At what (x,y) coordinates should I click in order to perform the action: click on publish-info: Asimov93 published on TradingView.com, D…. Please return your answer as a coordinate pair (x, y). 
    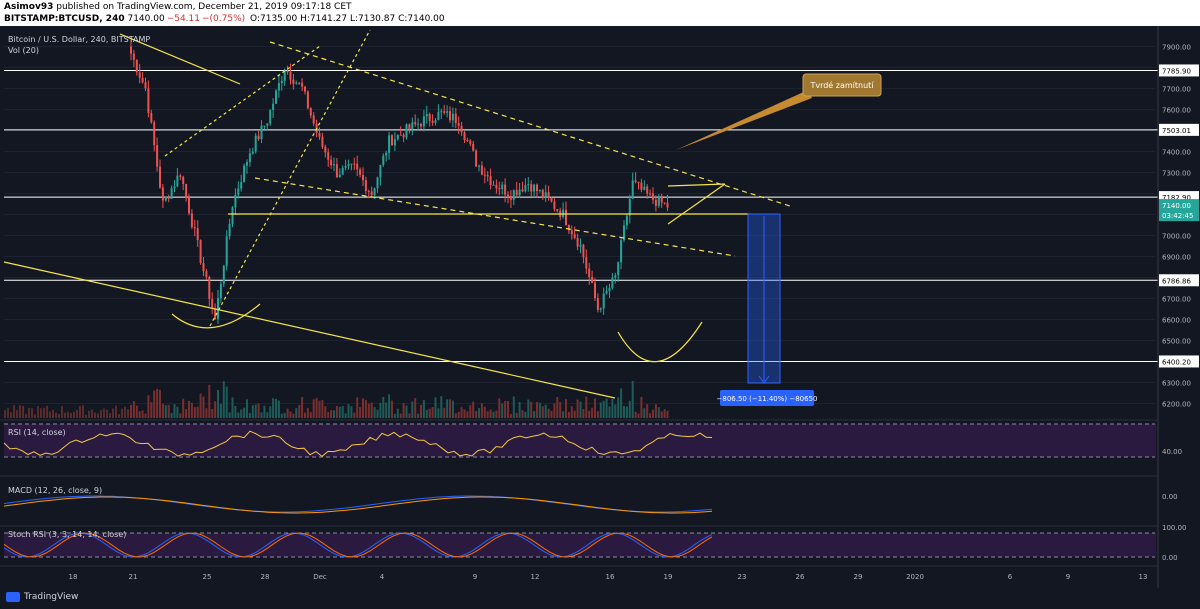
    Looking at the image, I should click on (178, 7).